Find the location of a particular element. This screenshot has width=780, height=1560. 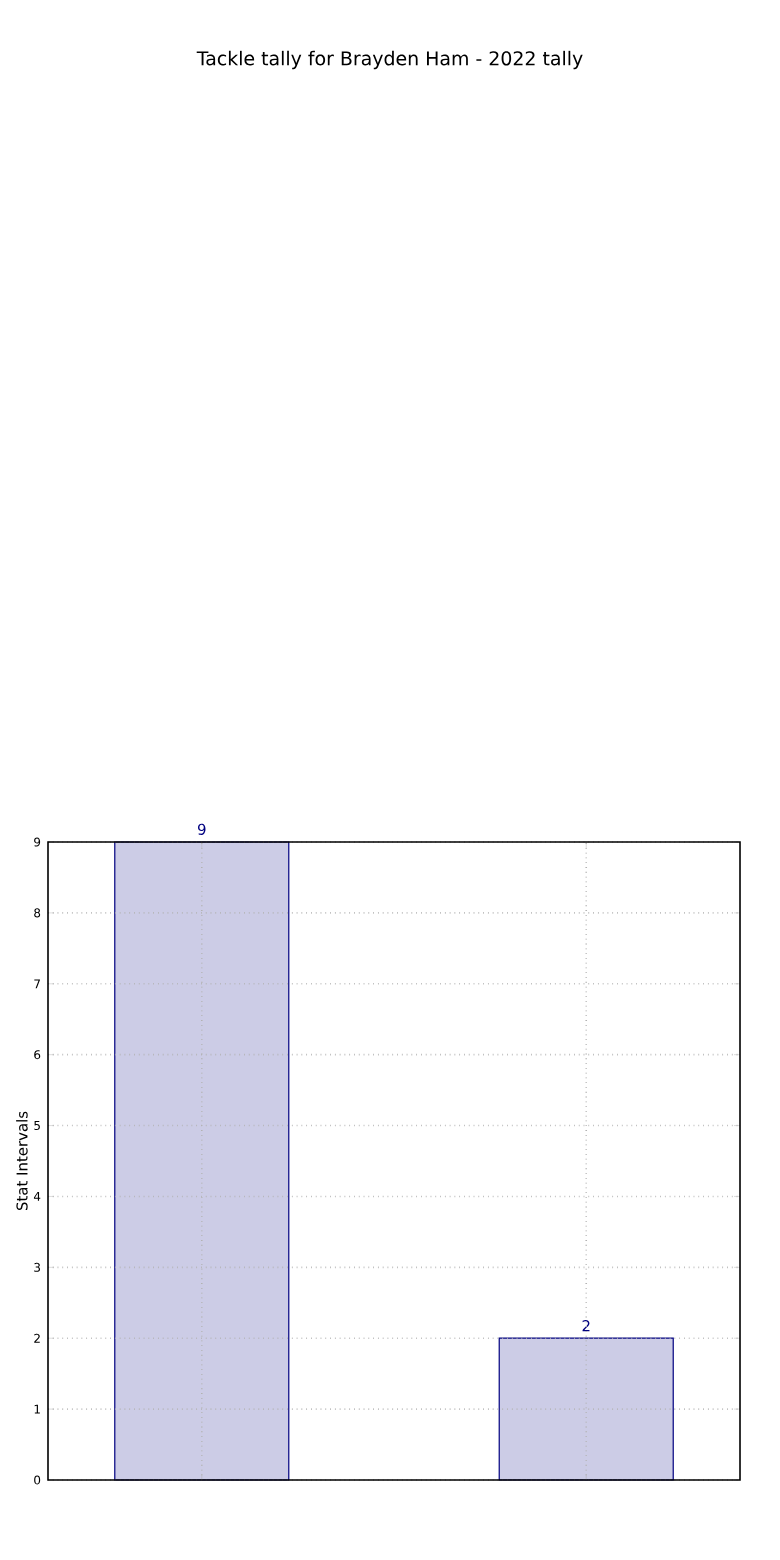

chart-title: Tackle tally for Brayden Ham - 2022 tally is located at coordinates (389, 60).